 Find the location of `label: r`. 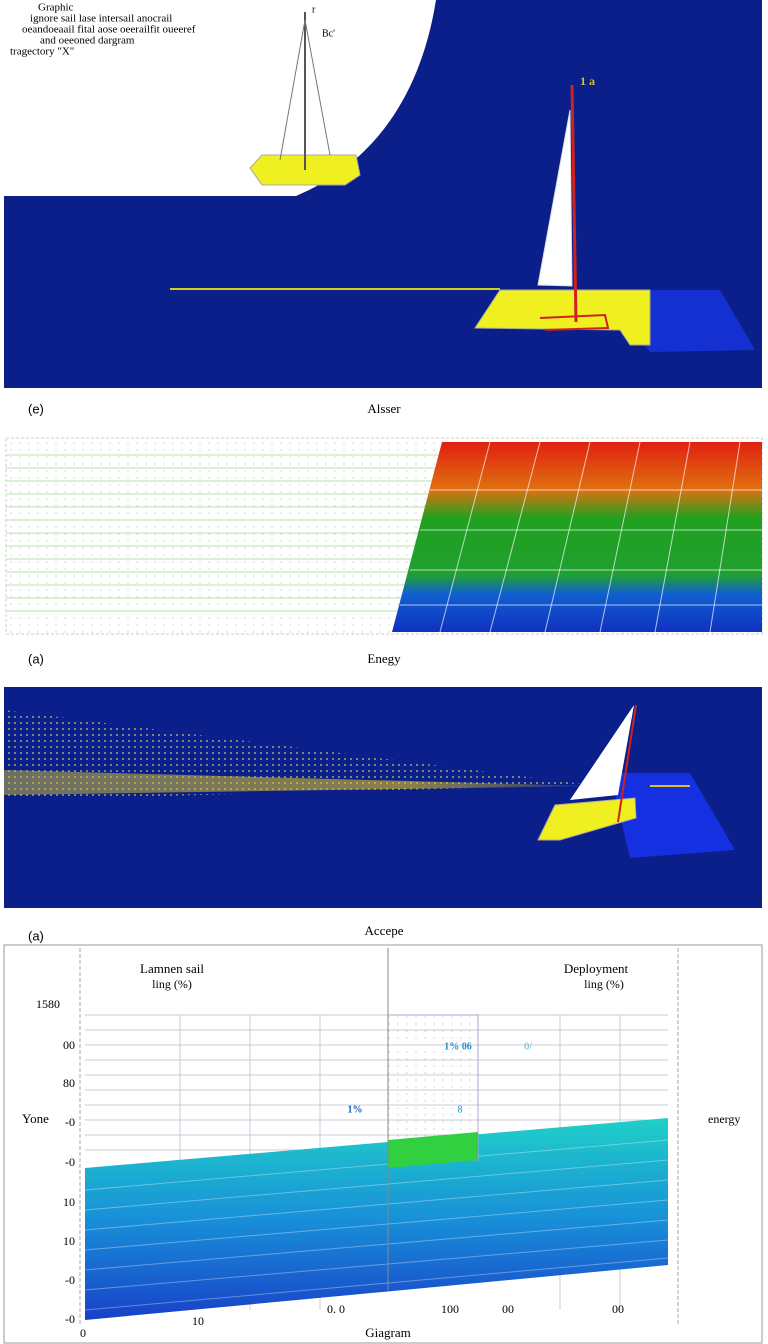

label: r is located at coordinates (314, 9).